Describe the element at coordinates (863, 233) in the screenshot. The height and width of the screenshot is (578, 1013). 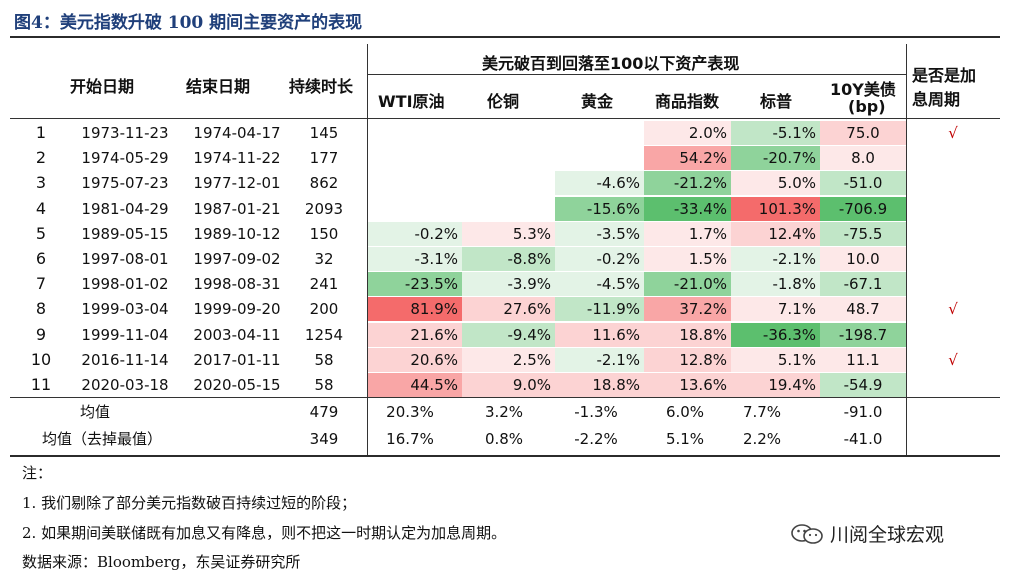
I see `cell-bond: -75.5` at that location.